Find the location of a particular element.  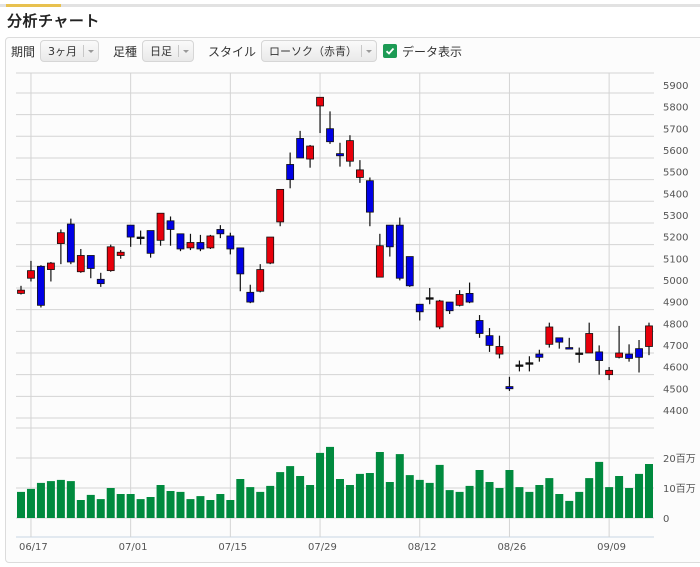

period-dropdown: 3ヶ月 is located at coordinates (70, 51).